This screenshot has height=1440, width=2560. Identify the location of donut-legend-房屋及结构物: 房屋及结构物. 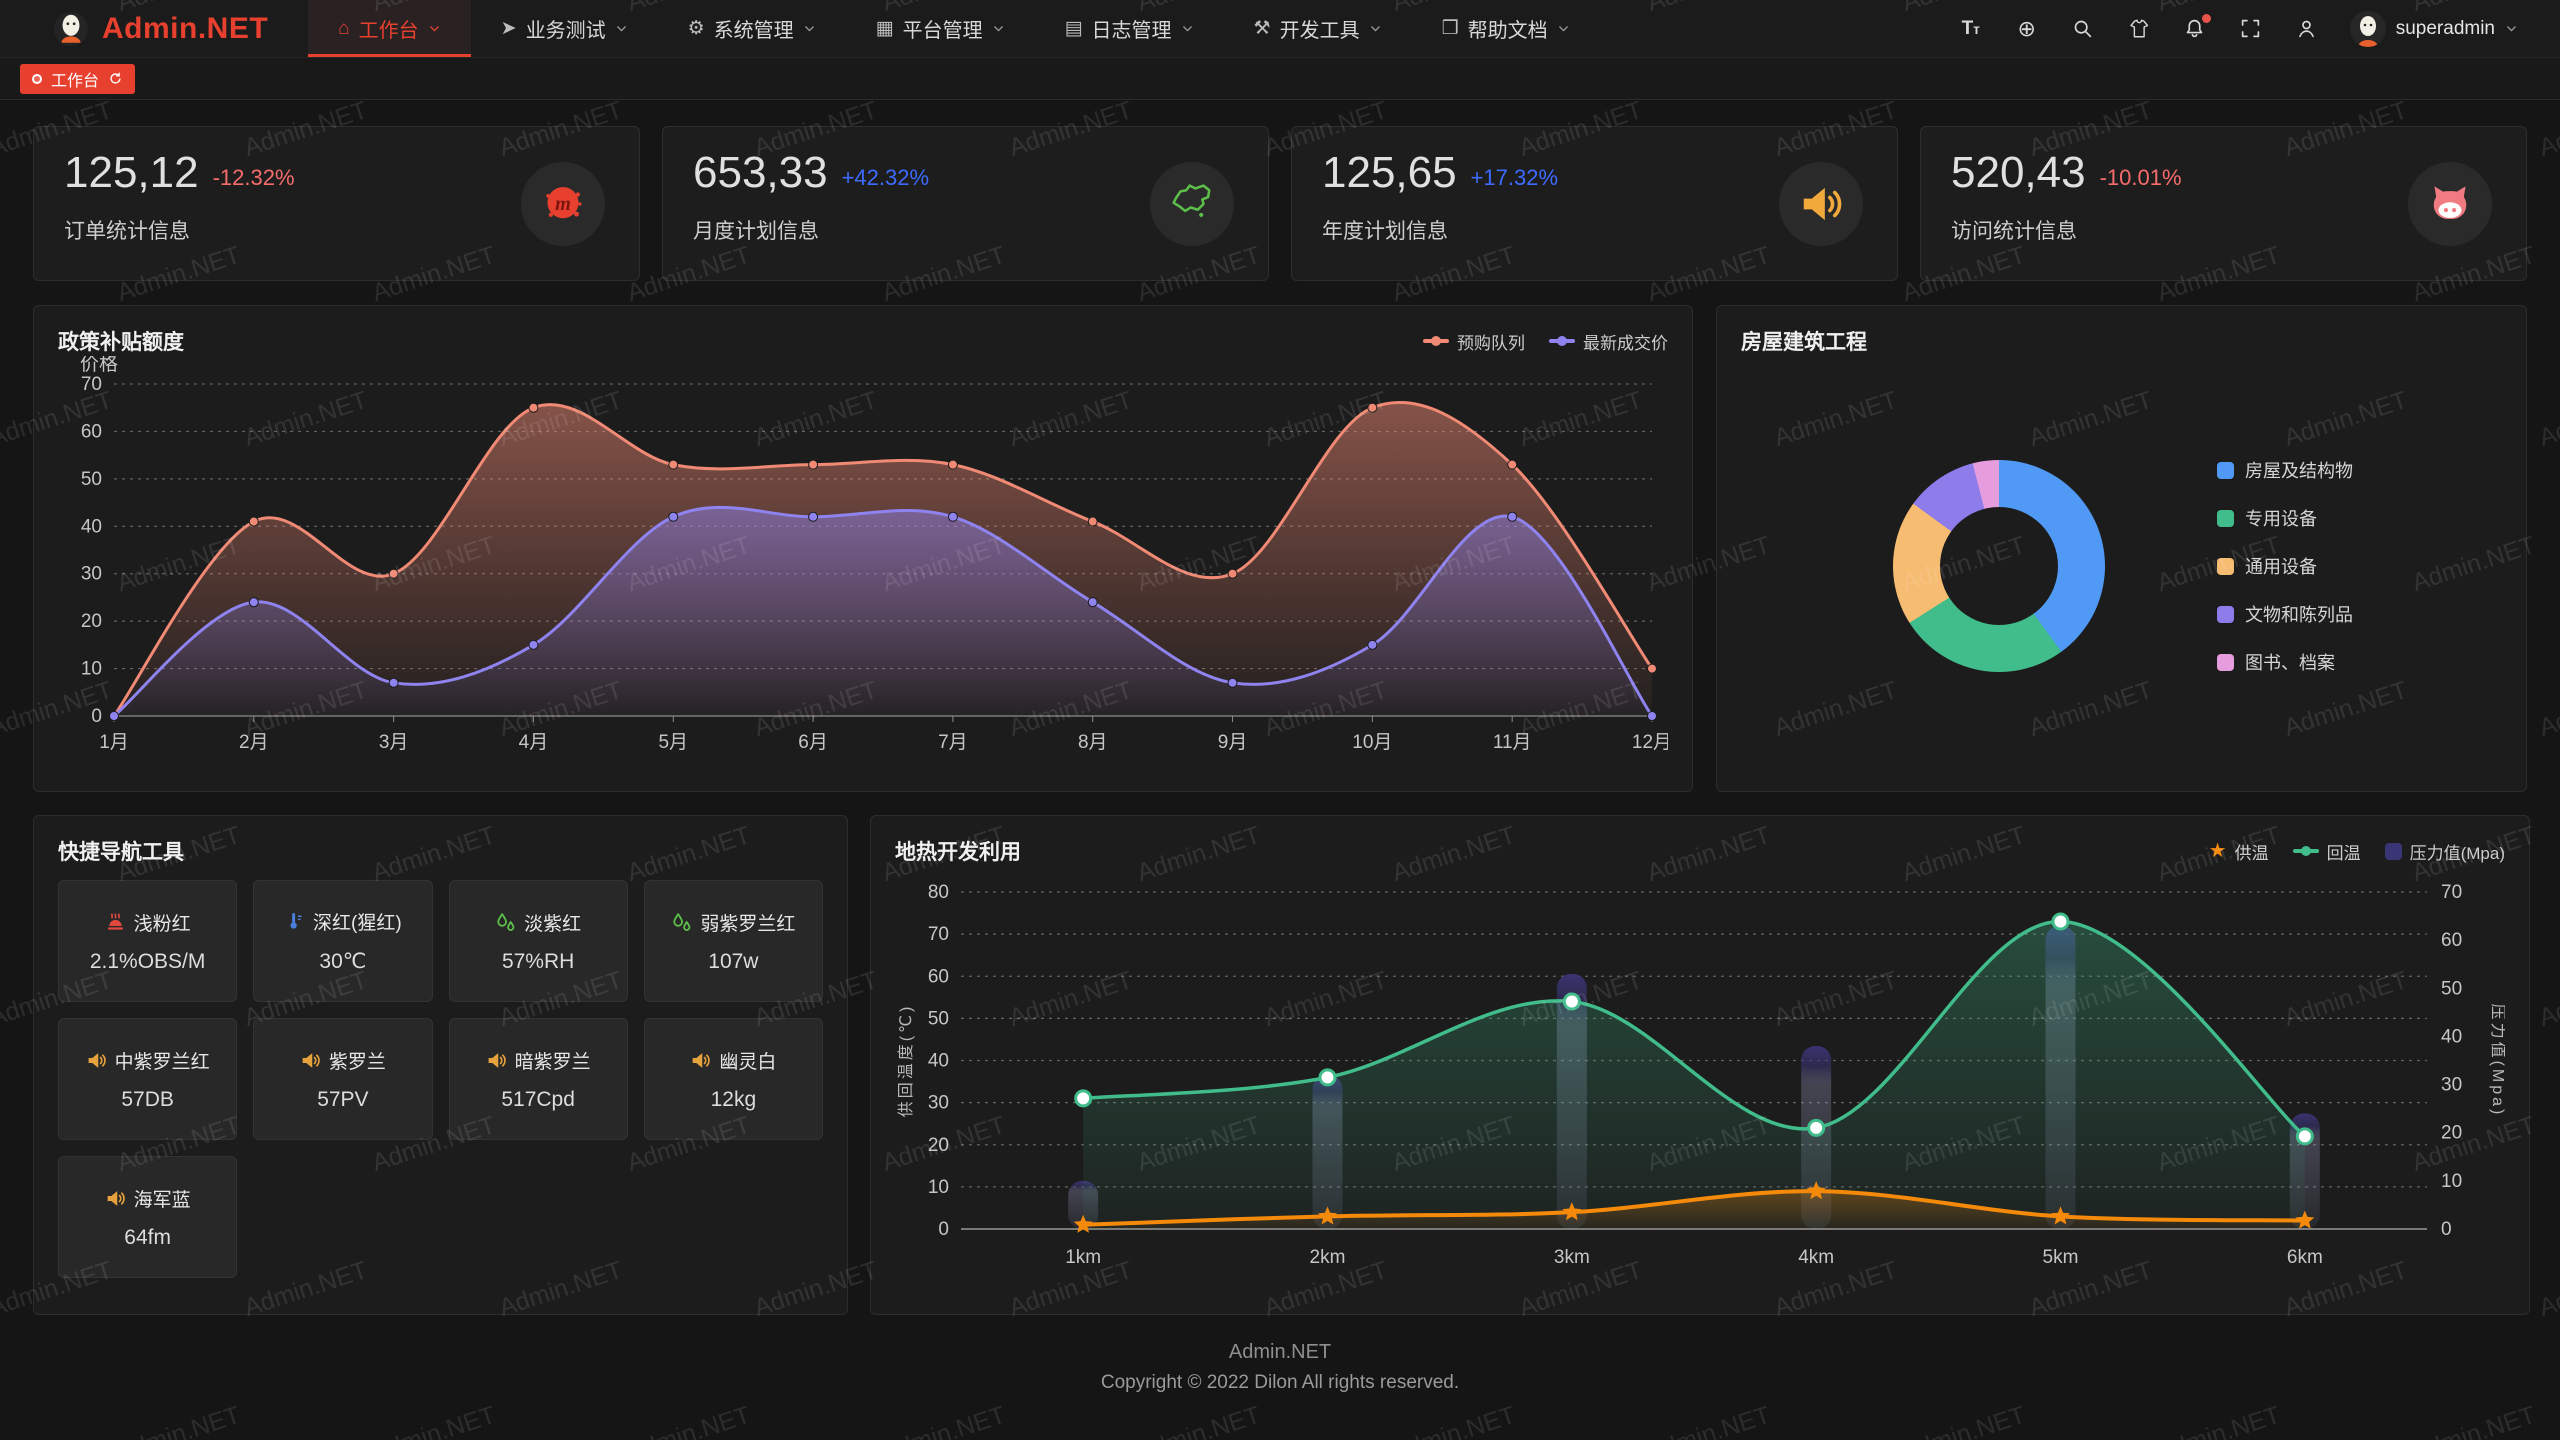
(2285, 470).